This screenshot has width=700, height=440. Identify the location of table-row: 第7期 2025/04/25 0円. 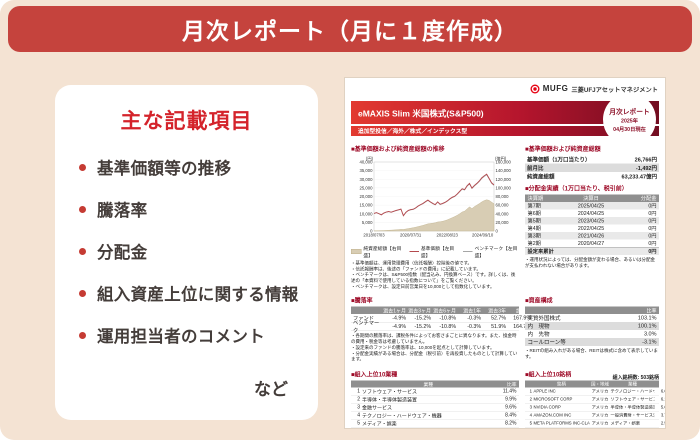
(592, 206).